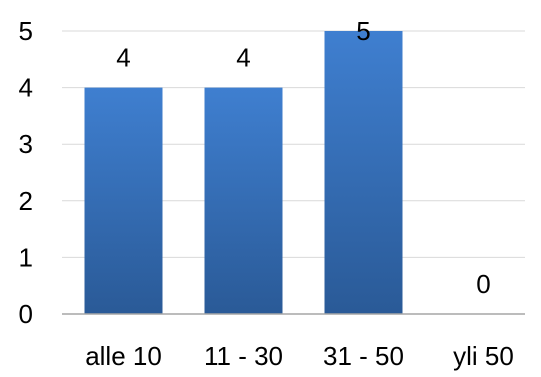 The height and width of the screenshot is (377, 541). What do you see at coordinates (123, 356) in the screenshot?
I see `category-label: alle 10` at bounding box center [123, 356].